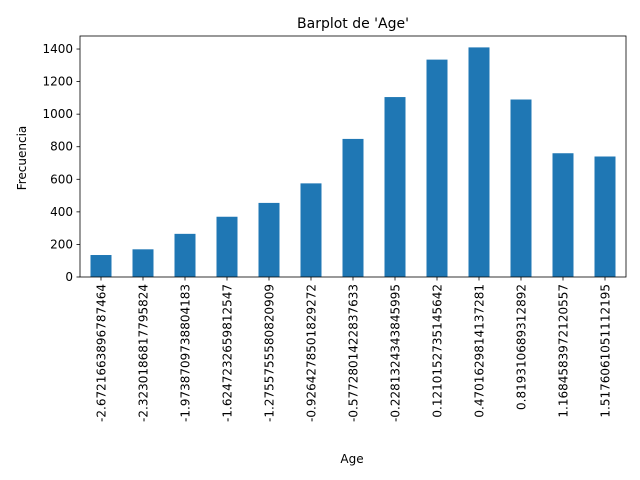 The width and height of the screenshot is (640, 480). I want to click on y-tick-label: 0, so click(69, 277).